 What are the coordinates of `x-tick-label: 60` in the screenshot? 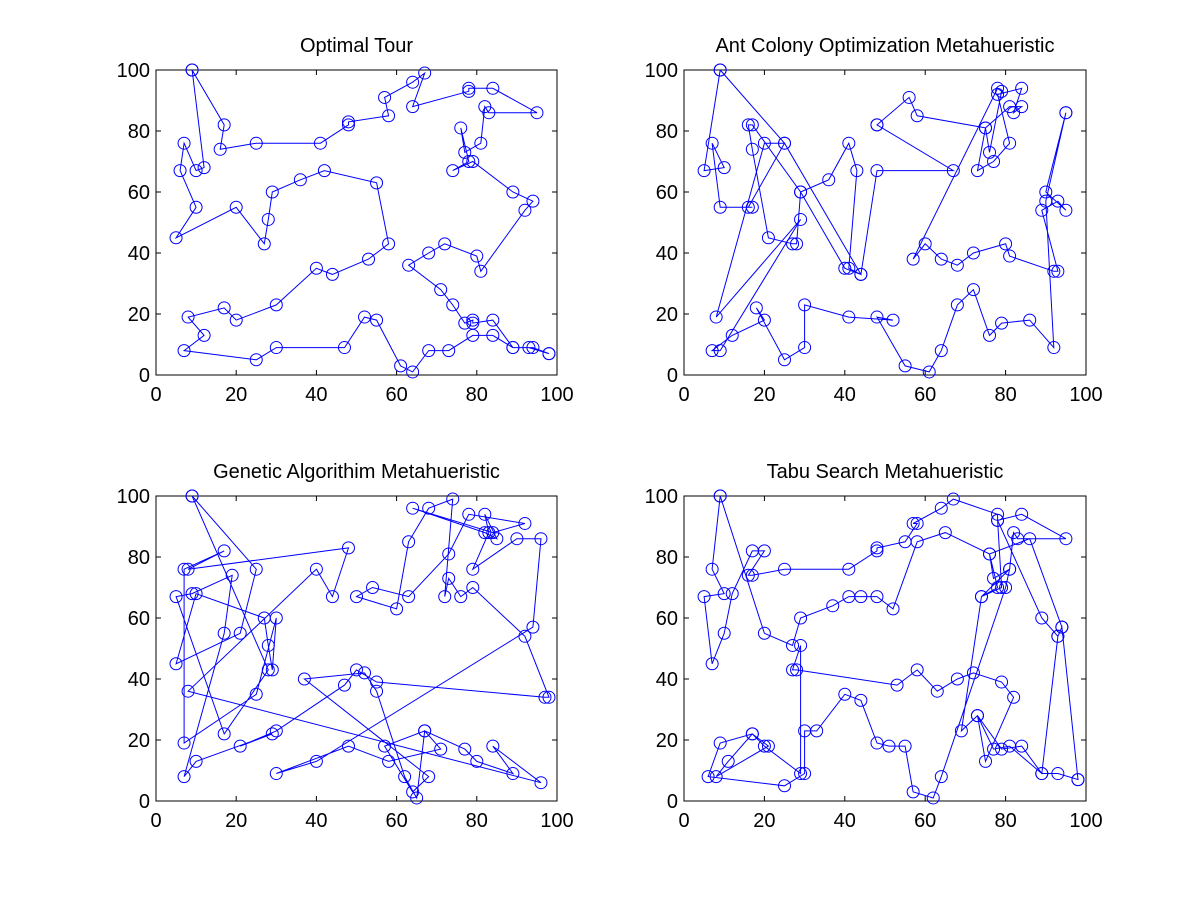 It's located at (396, 395).